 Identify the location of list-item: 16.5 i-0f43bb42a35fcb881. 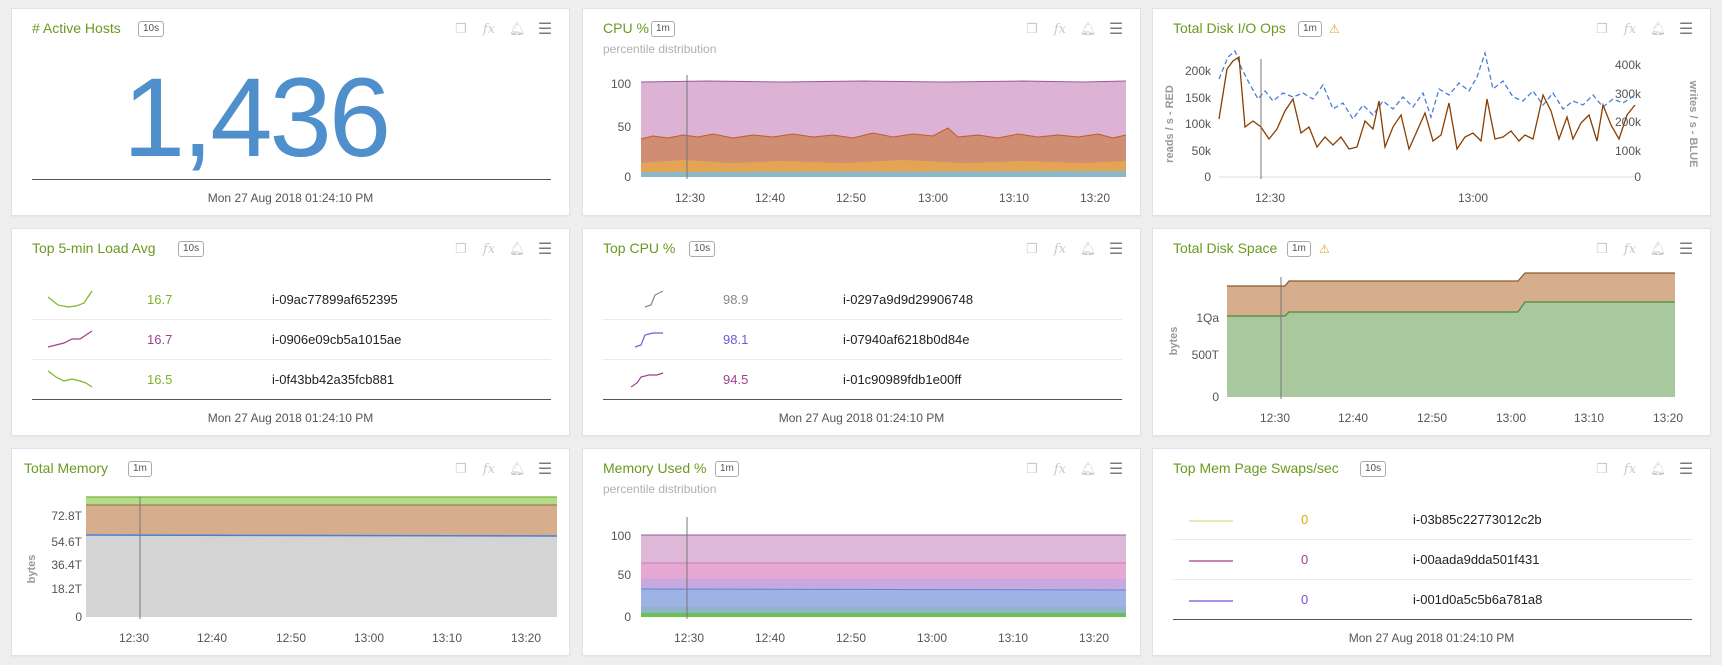
(291, 379).